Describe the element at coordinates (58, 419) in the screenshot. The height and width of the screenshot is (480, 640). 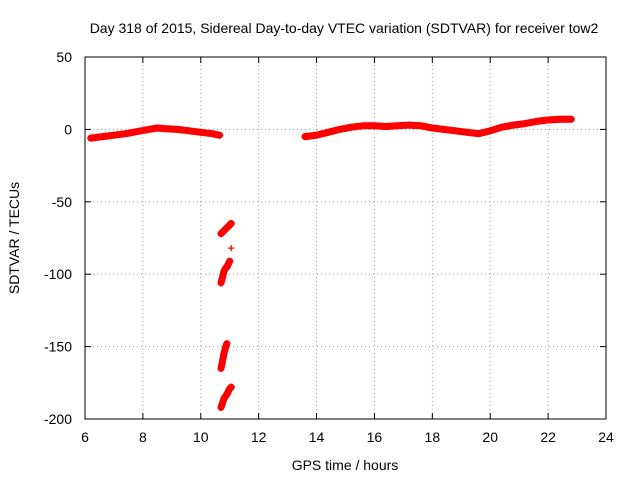
I see `y-tick-label: -200` at that location.